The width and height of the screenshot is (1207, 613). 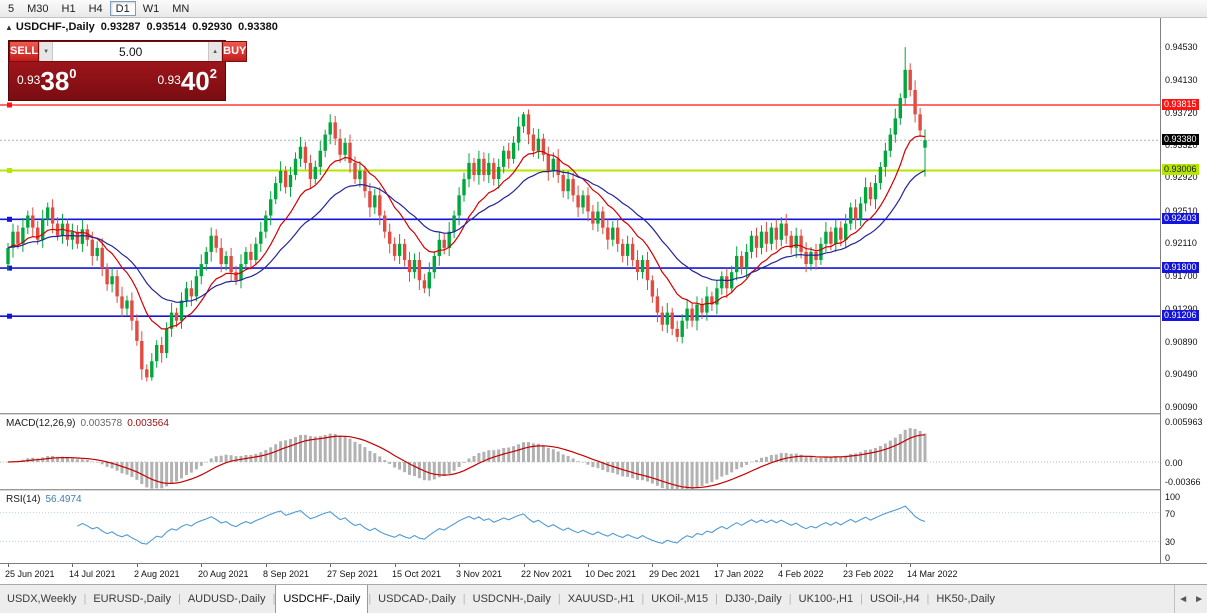 What do you see at coordinates (580, 527) in the screenshot?
I see `rsi-indicator-pane` at bounding box center [580, 527].